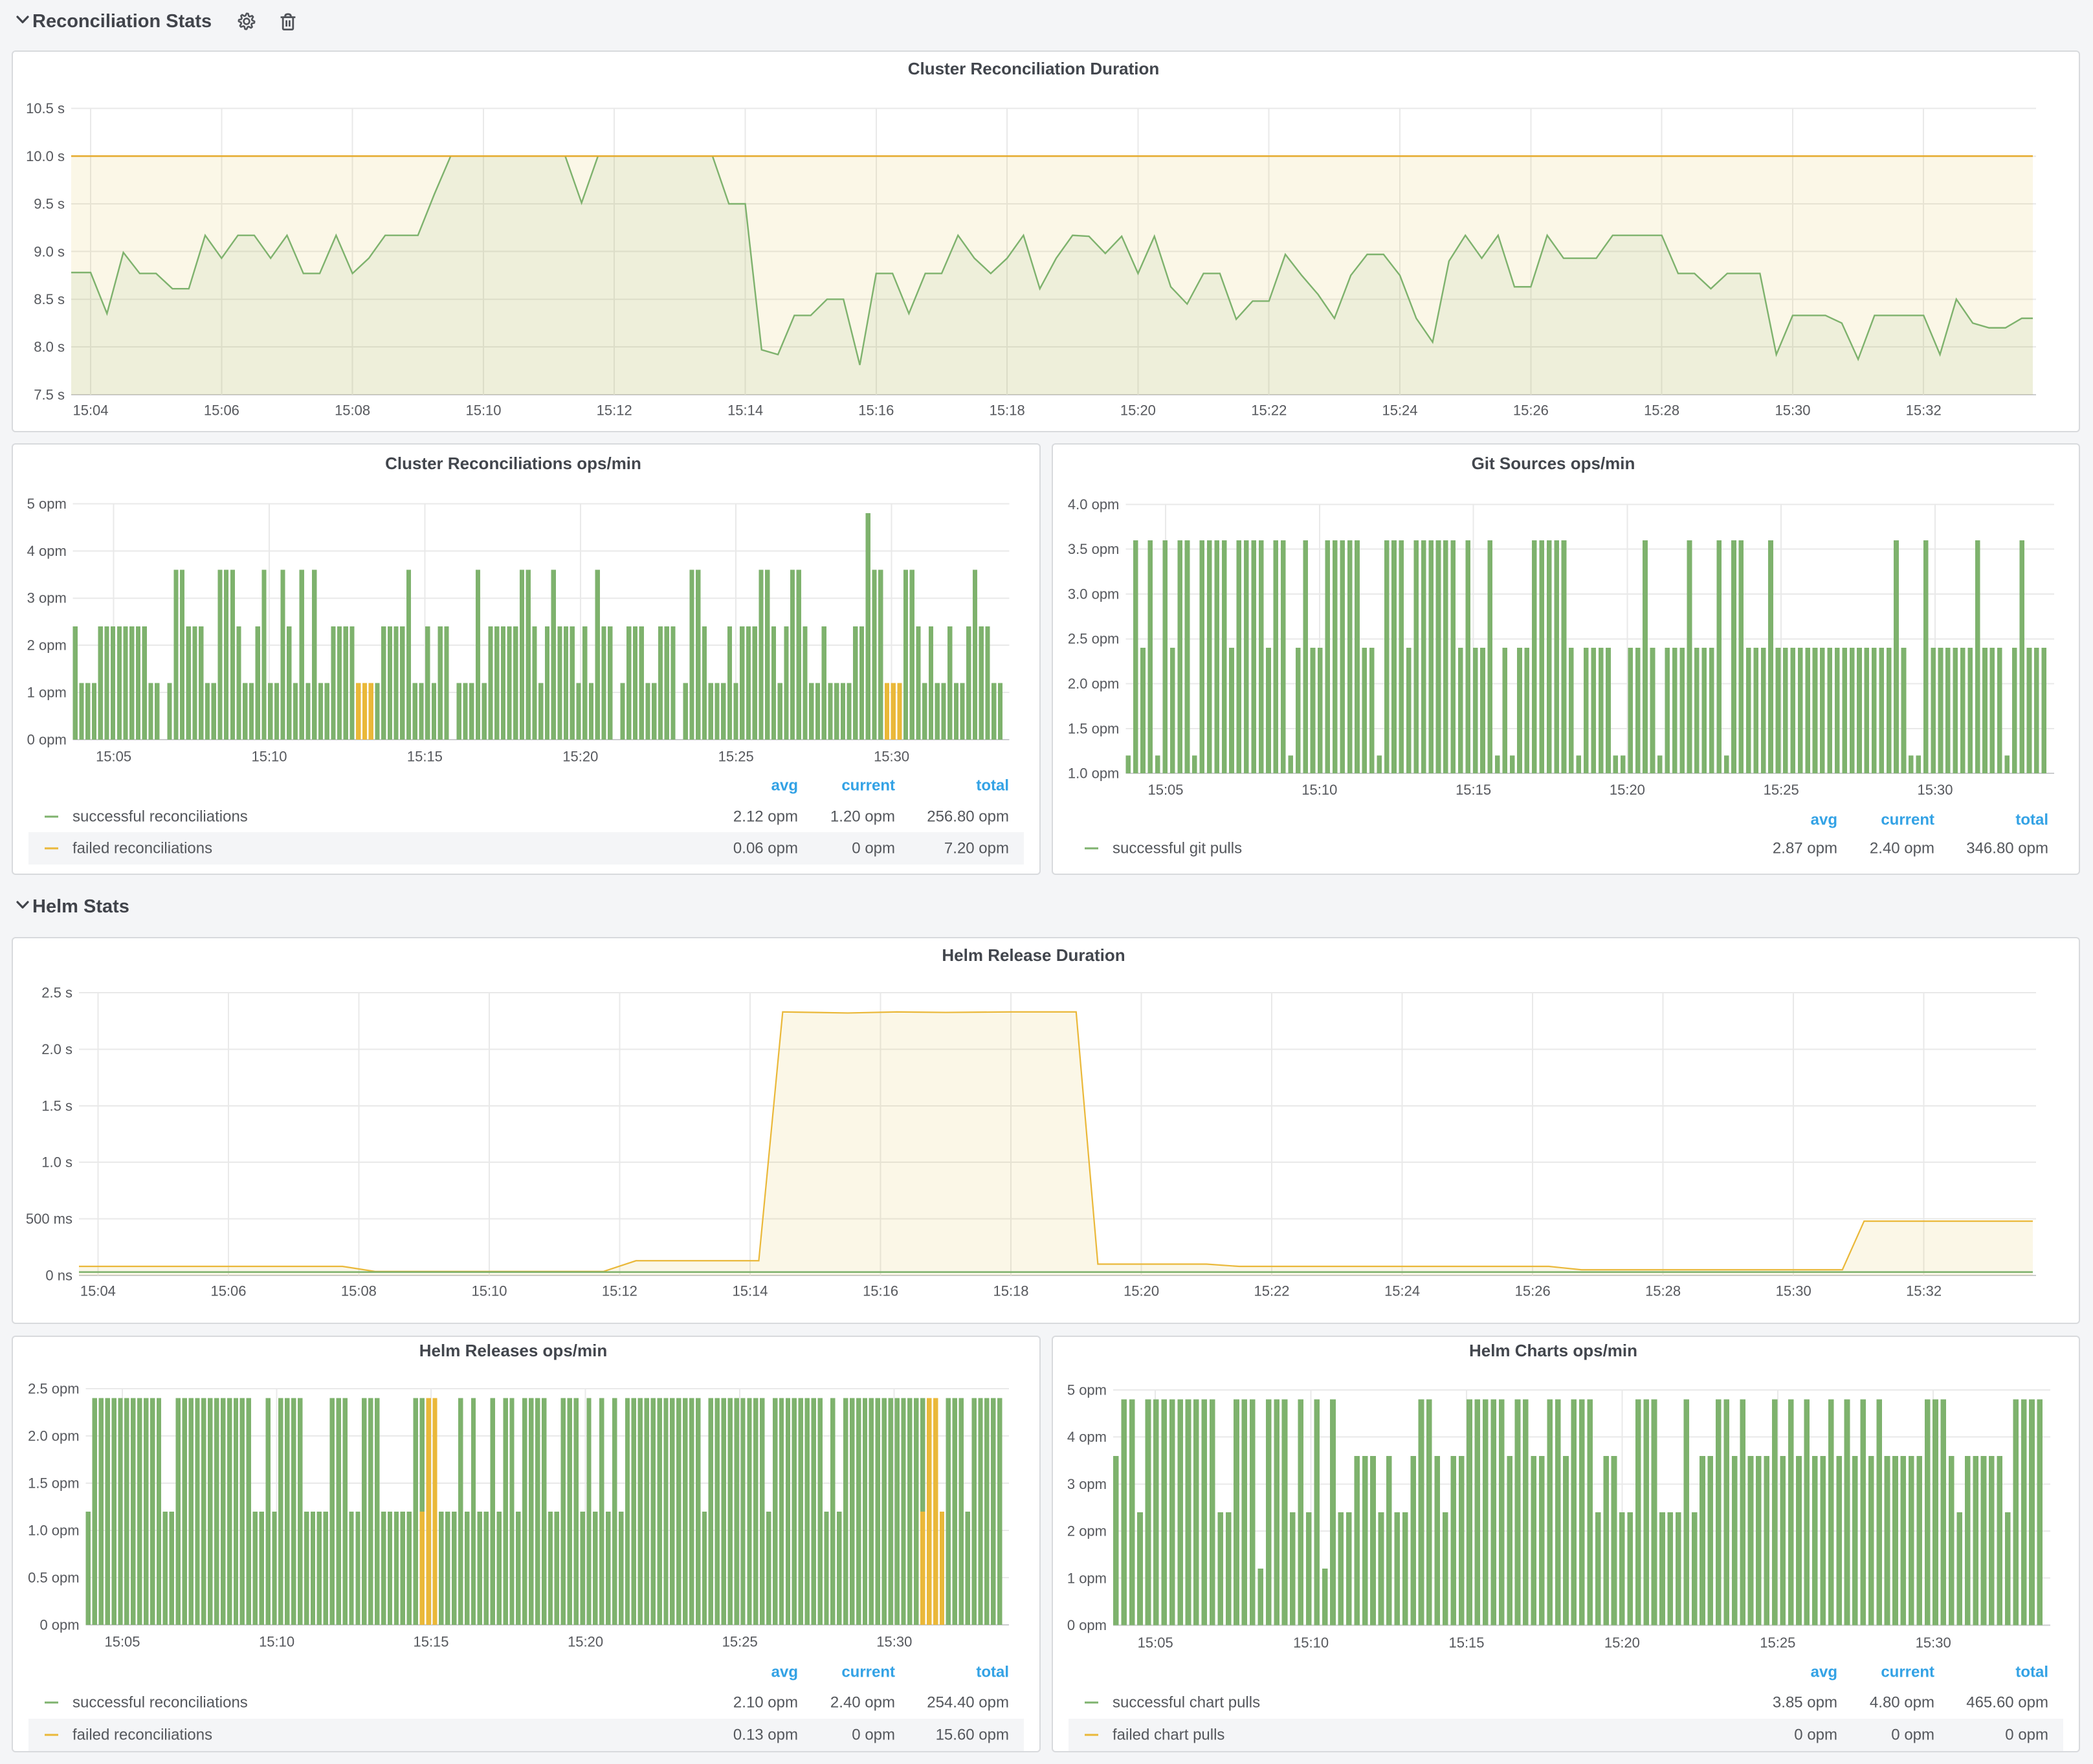 The width and height of the screenshot is (2093, 1764). Describe the element at coordinates (968, 1703) in the screenshot. I see `svg-text: 254.40 opm` at that location.